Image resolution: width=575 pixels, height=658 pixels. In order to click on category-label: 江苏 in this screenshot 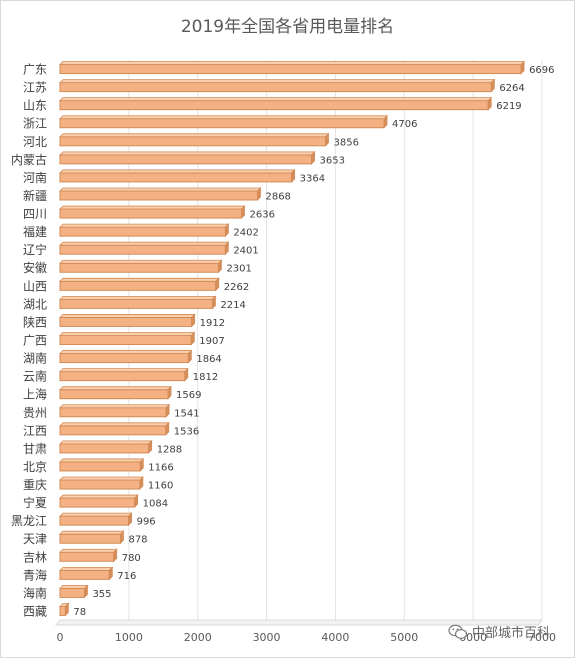, I will do `click(35, 88)`.